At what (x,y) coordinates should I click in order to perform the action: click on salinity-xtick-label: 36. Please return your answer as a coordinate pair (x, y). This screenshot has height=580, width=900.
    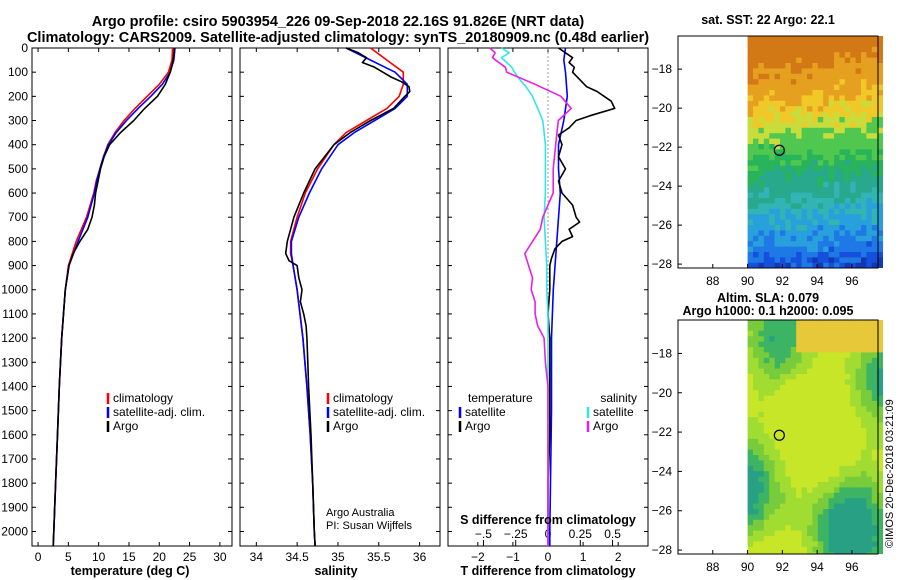
    Looking at the image, I should click on (420, 557).